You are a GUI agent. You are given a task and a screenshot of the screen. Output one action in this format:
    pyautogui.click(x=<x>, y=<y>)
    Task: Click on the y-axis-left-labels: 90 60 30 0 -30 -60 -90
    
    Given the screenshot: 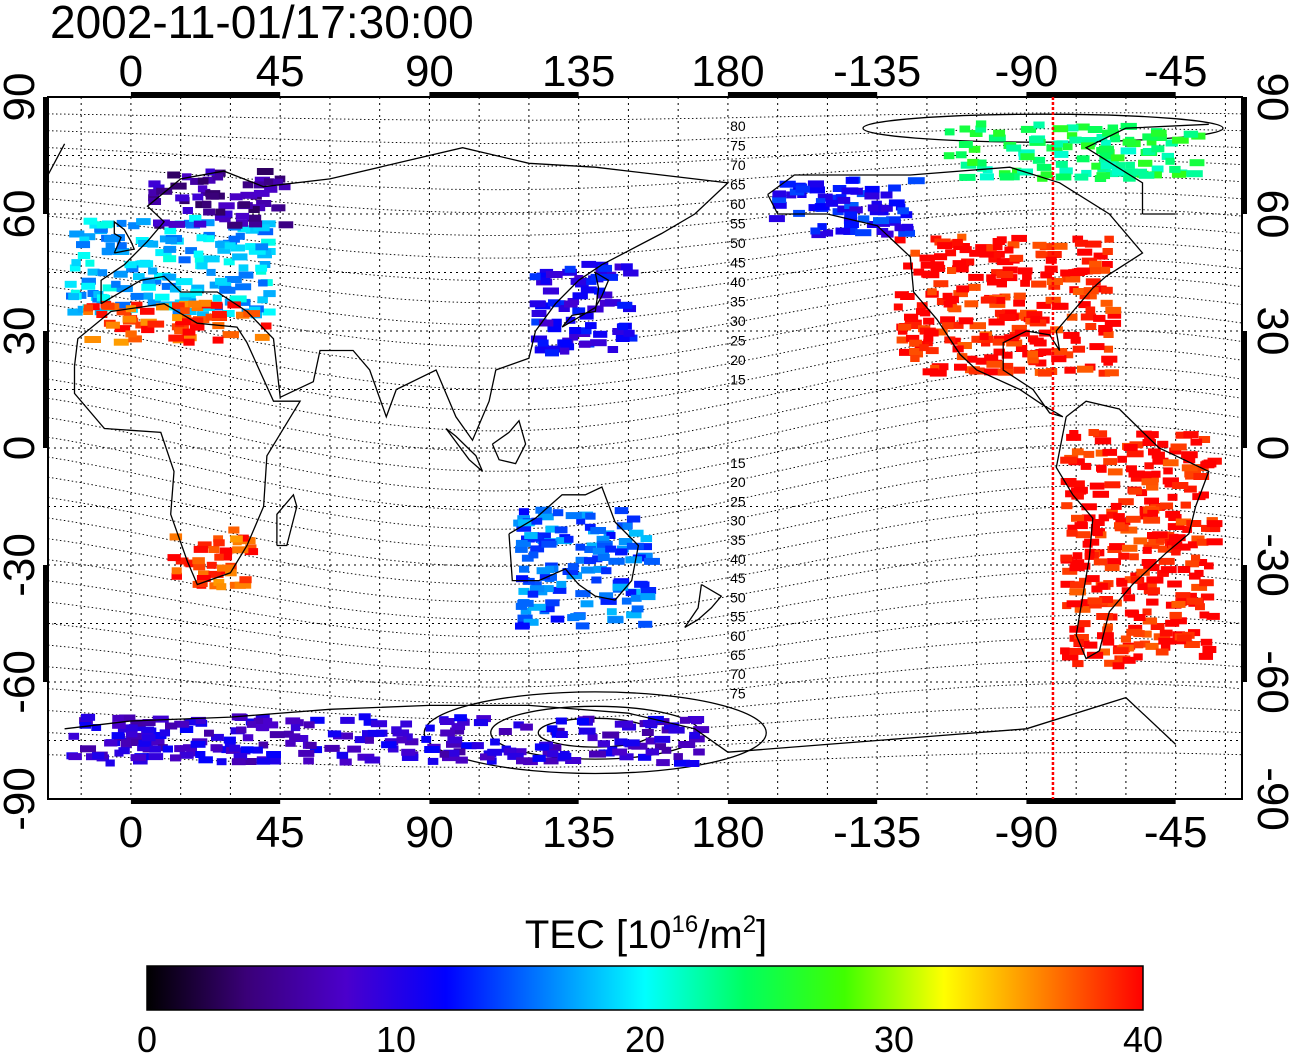 What is the action you would take?
    pyautogui.click(x=22, y=452)
    